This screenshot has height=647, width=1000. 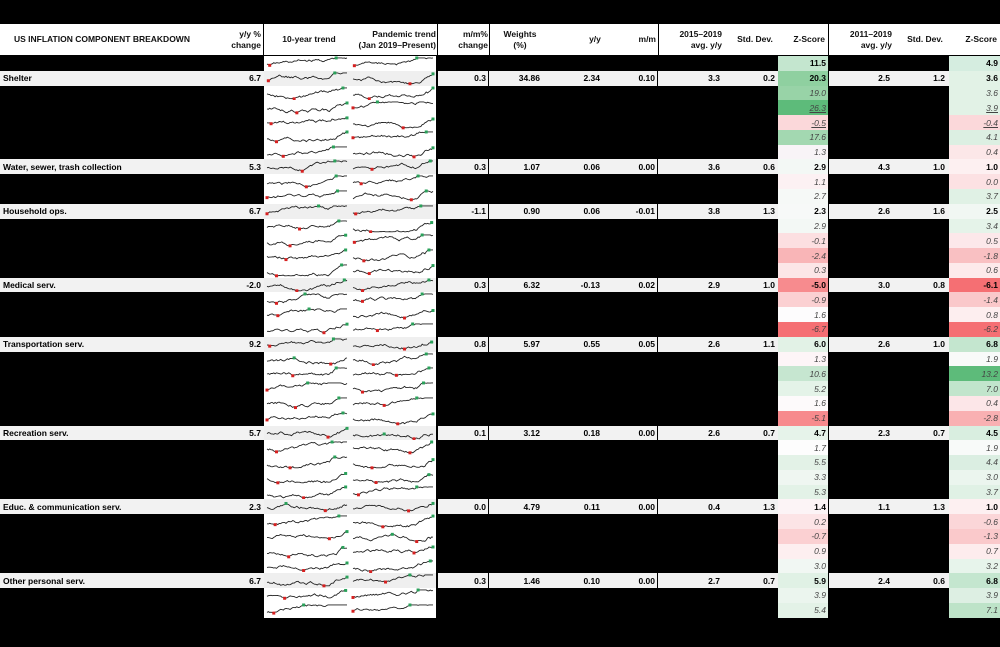 I want to click on zscore-2-cell: 1.9, so click(x=974, y=359).